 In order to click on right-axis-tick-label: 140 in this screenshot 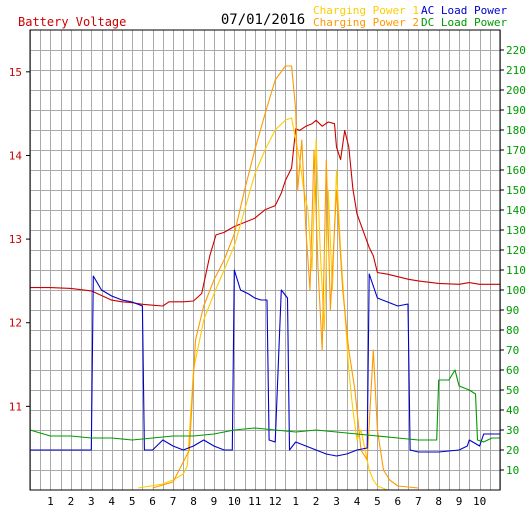, I will do `click(516, 210)`.